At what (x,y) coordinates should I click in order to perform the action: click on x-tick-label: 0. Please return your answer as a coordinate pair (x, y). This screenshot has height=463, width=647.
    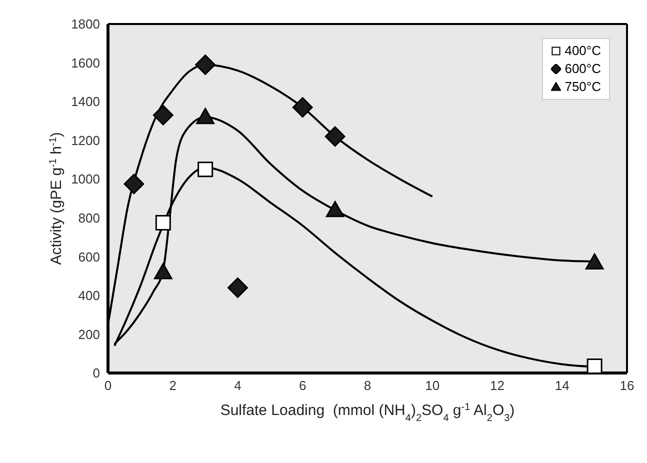
    Looking at the image, I should click on (108, 386).